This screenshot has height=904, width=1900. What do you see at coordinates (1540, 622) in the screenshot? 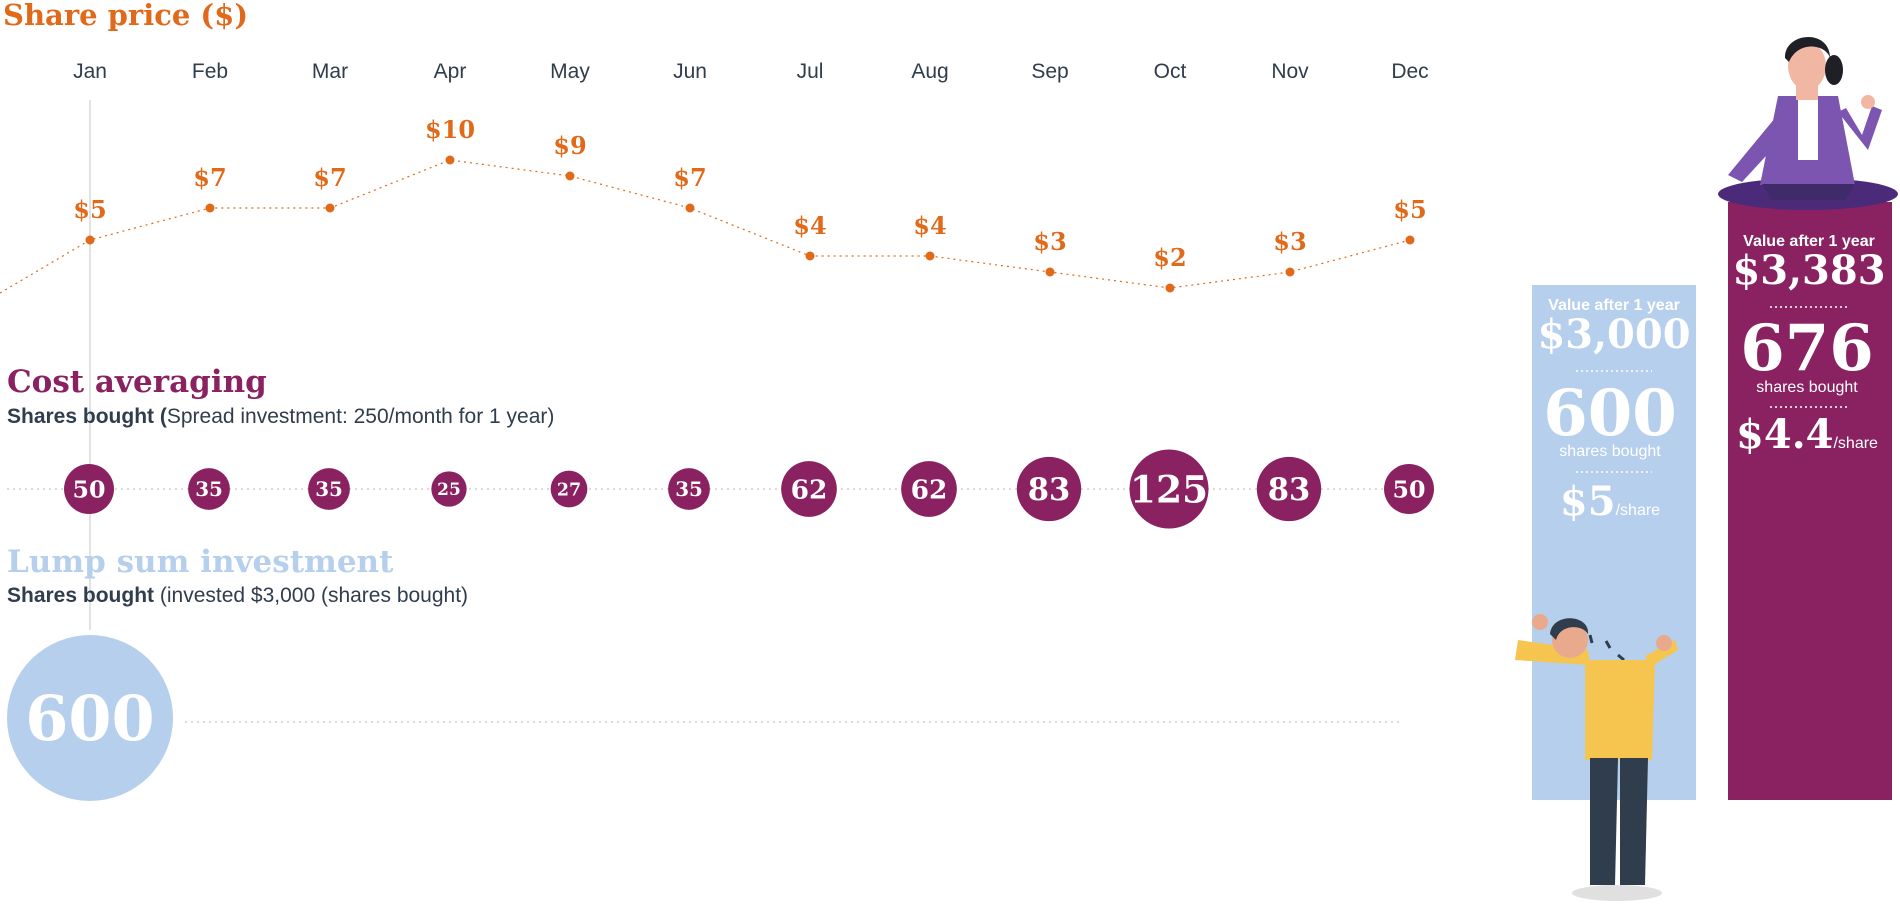
I see `man-left-hand` at bounding box center [1540, 622].